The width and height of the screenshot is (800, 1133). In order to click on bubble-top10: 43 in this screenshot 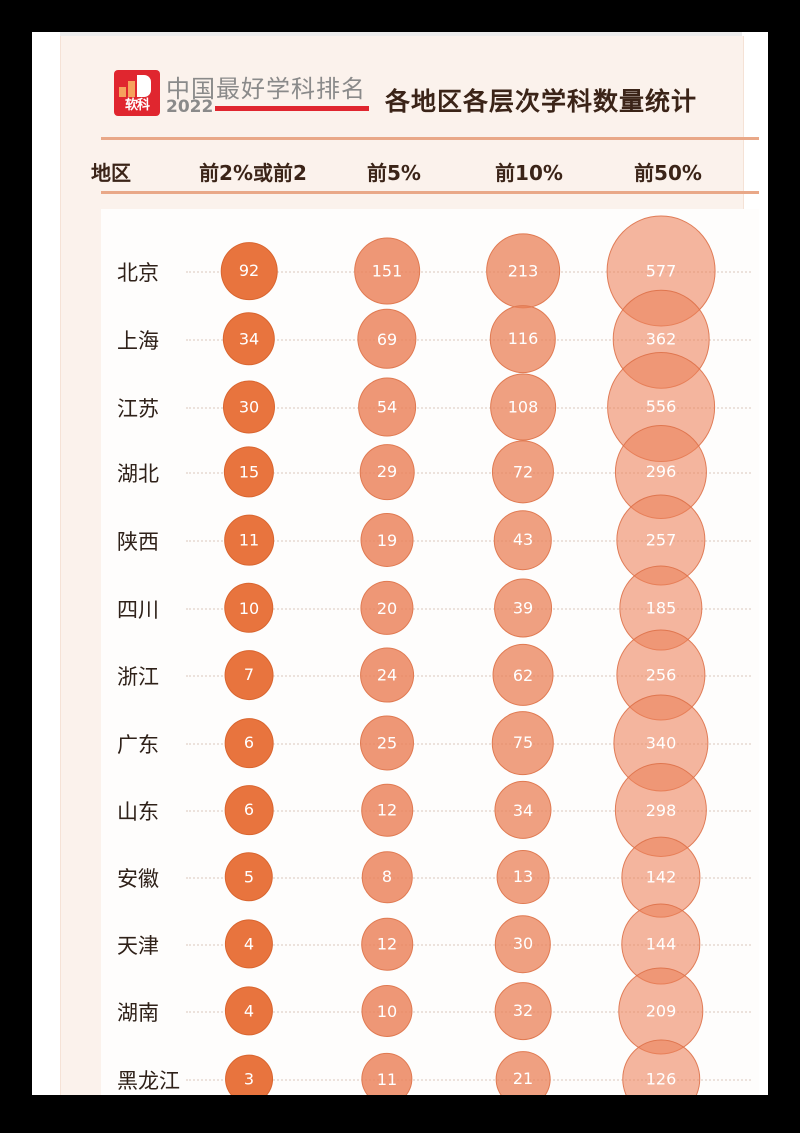, I will do `click(523, 540)`.